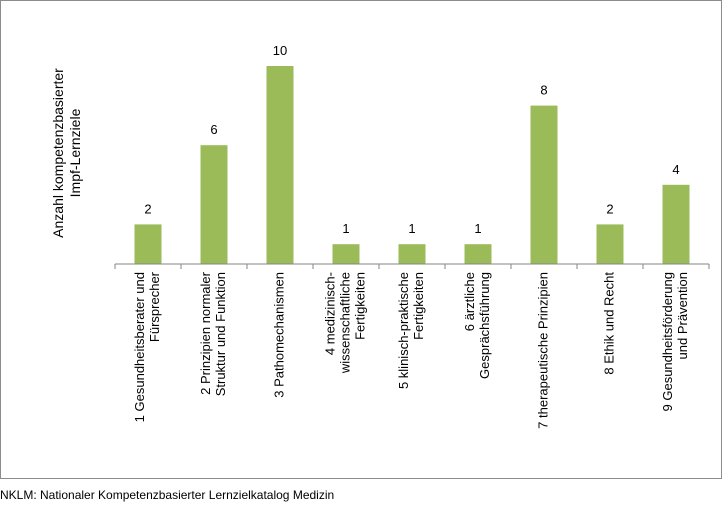  Describe the element at coordinates (682, 315) in the screenshot. I see `category-label-line: und Prävention` at that location.